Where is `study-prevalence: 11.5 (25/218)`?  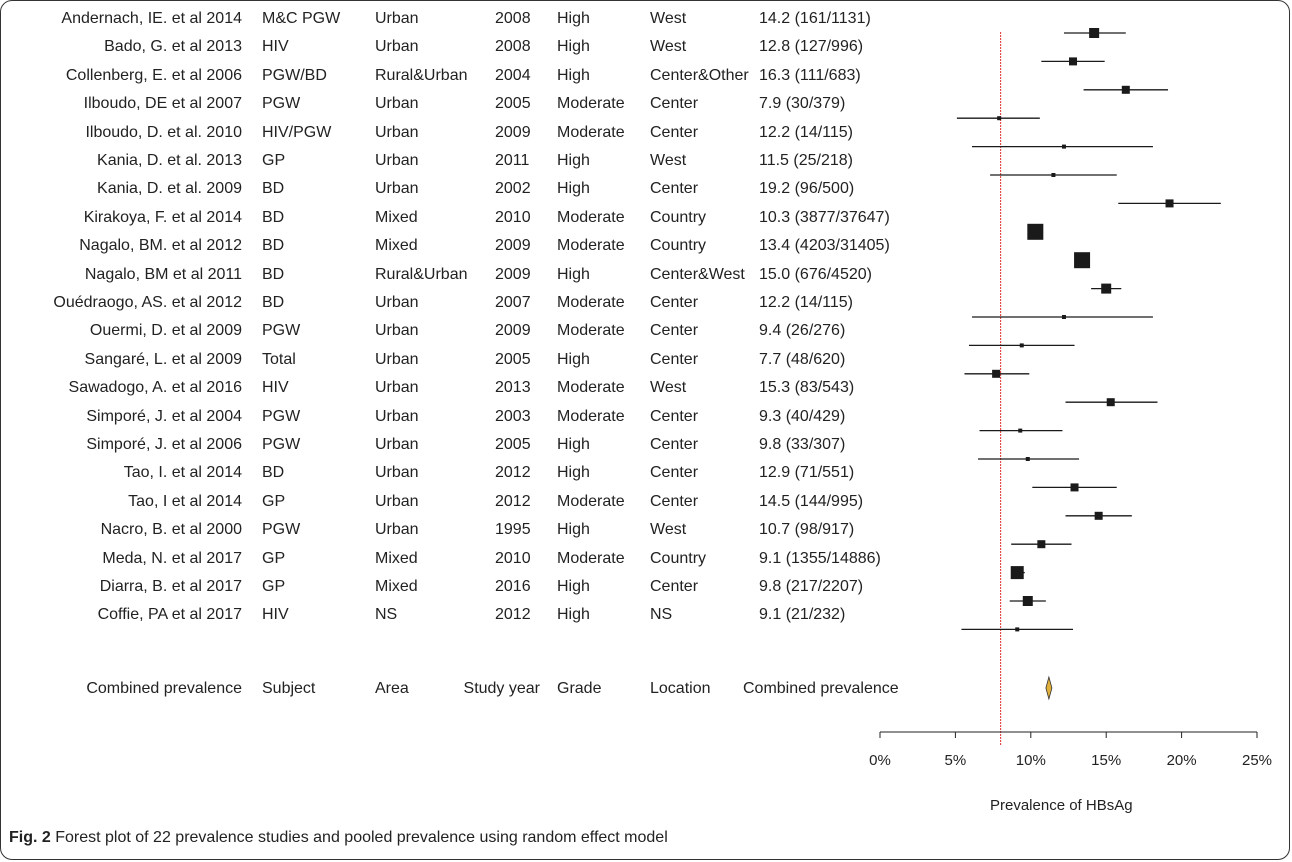 study-prevalence: 11.5 (25/218) is located at coordinates (806, 160).